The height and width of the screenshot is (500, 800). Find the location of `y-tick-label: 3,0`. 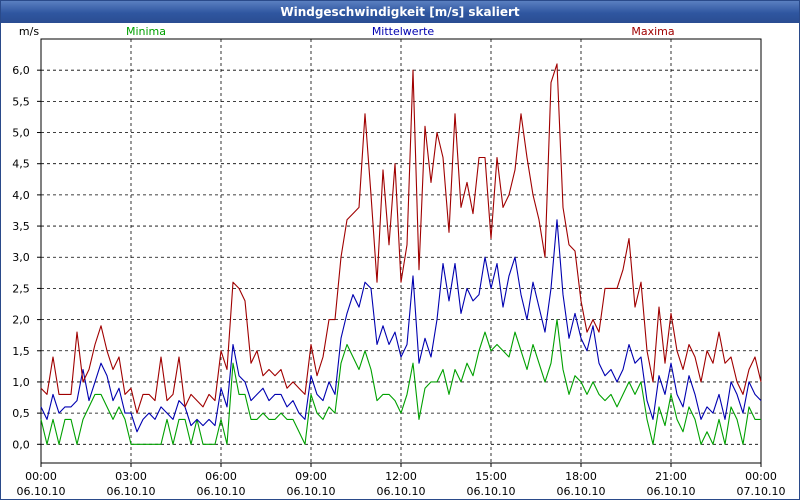

y-tick-label: 3,0 is located at coordinates (21, 257).